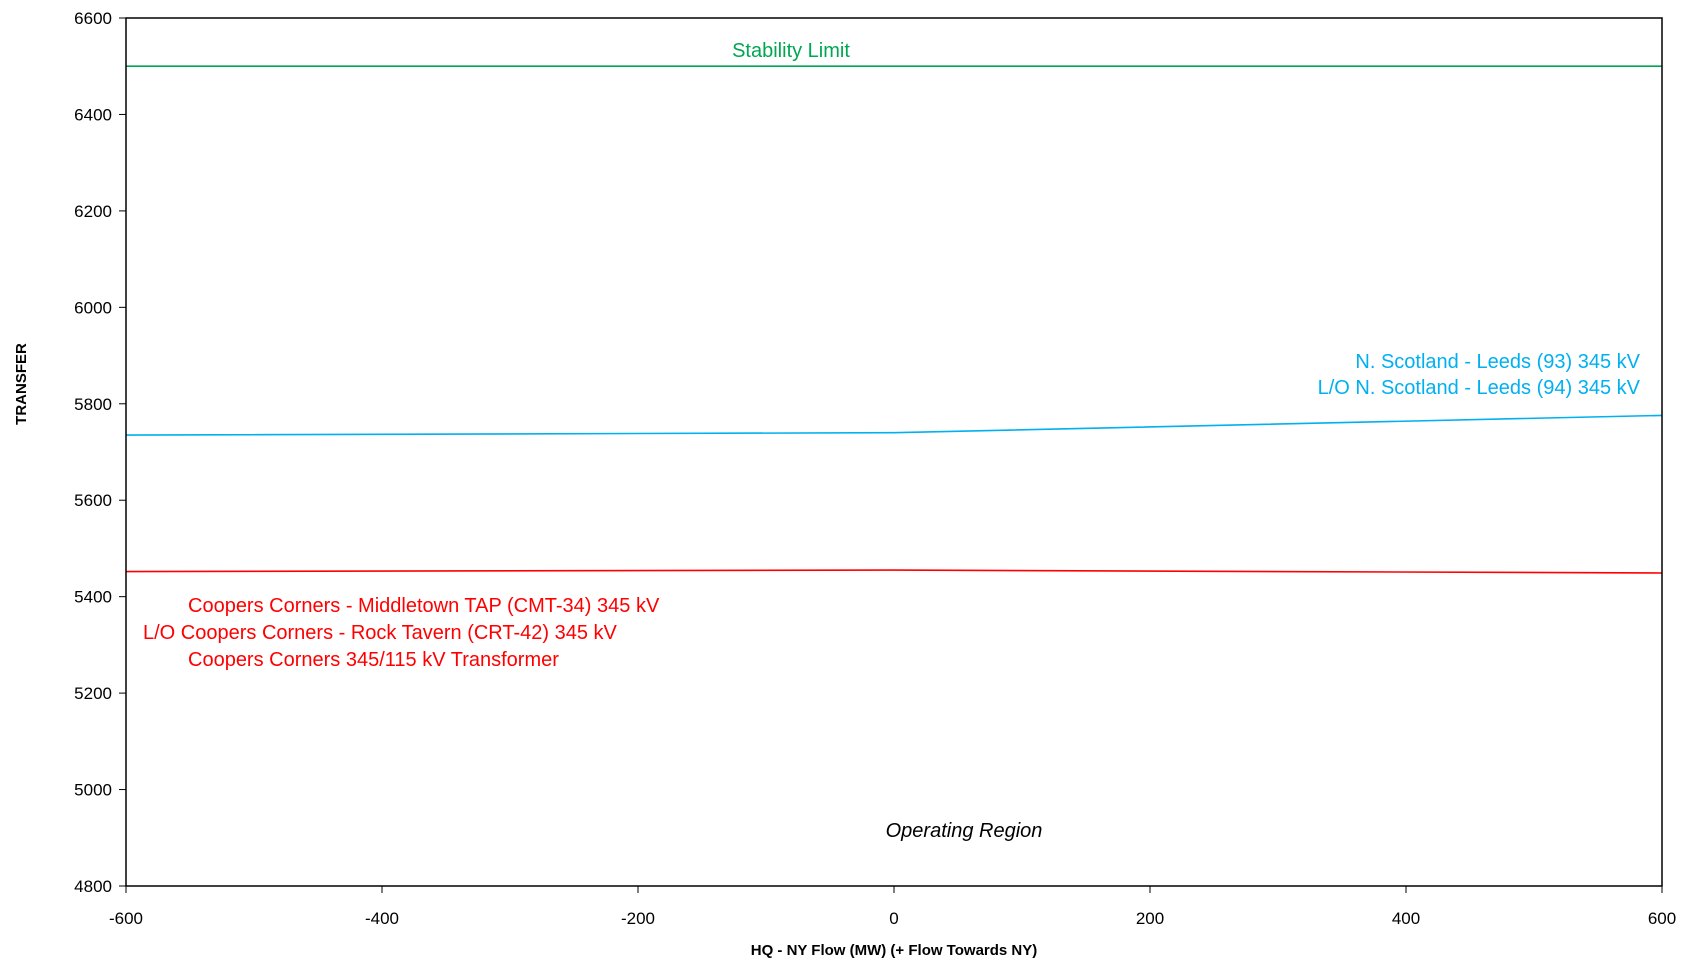  What do you see at coordinates (791, 51) in the screenshot?
I see `stability-limit-label: Stability Limit` at bounding box center [791, 51].